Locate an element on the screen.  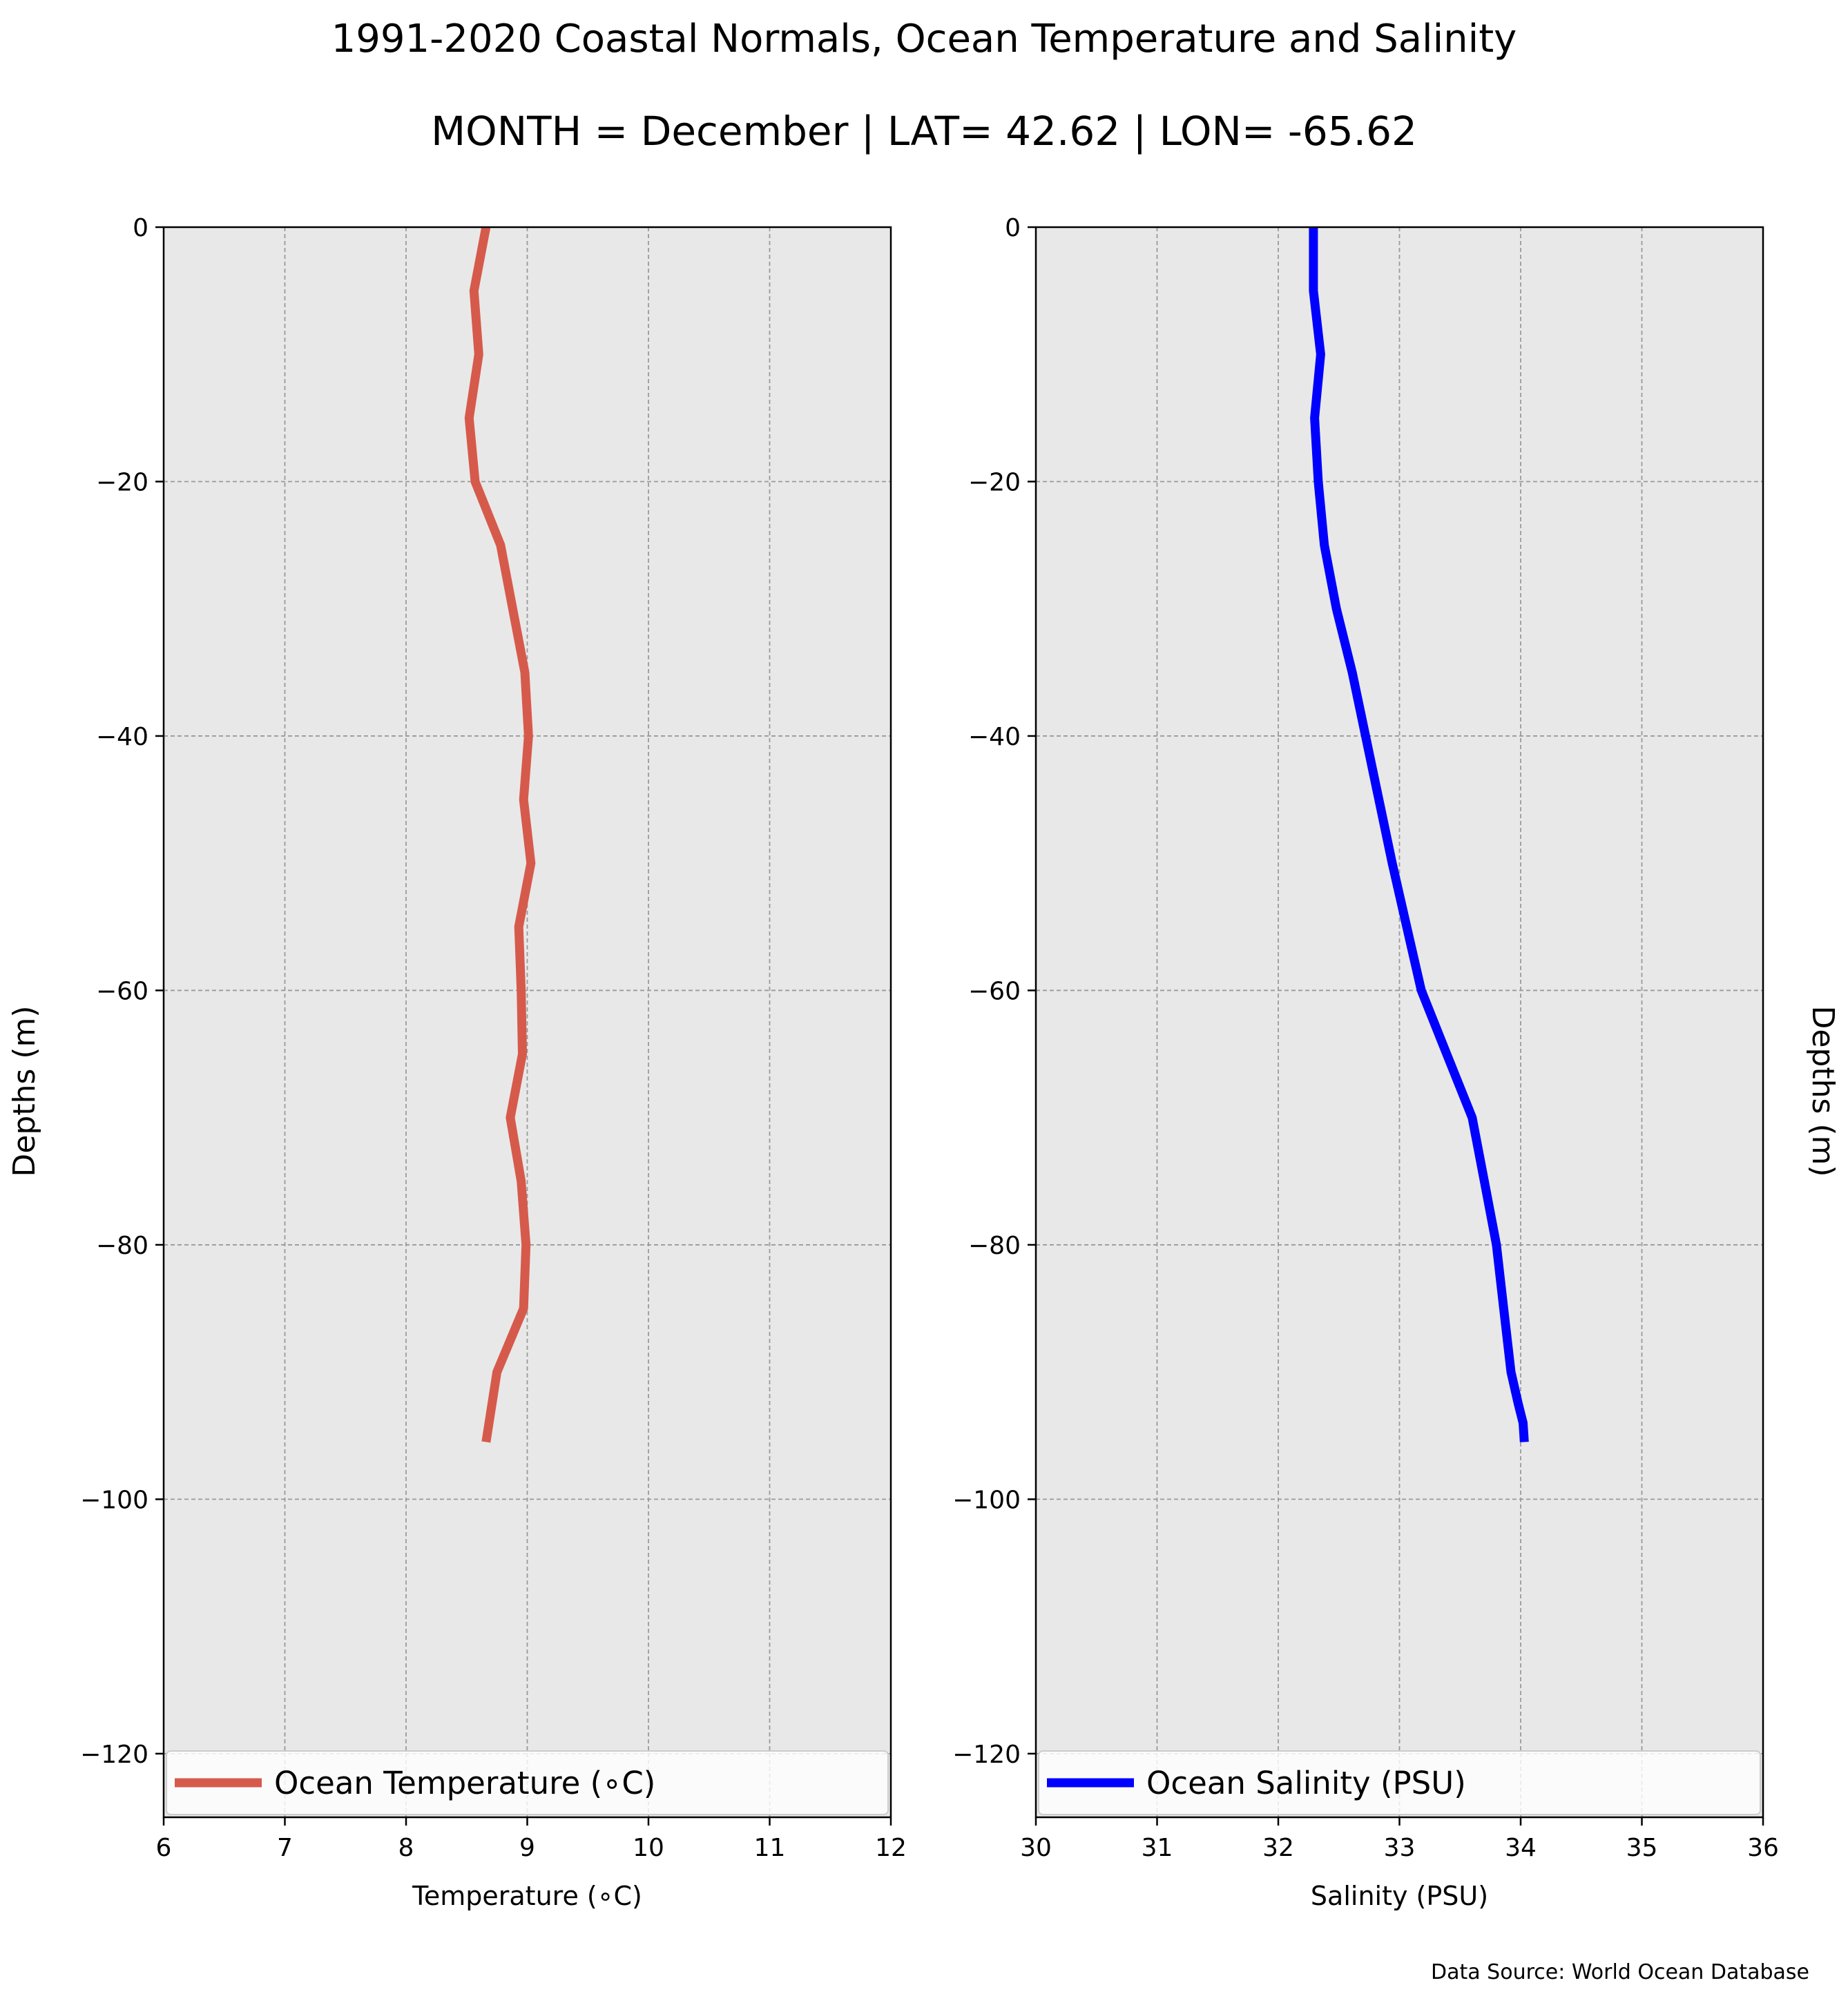
x-tick-label: 32 is located at coordinates (1278, 1848).